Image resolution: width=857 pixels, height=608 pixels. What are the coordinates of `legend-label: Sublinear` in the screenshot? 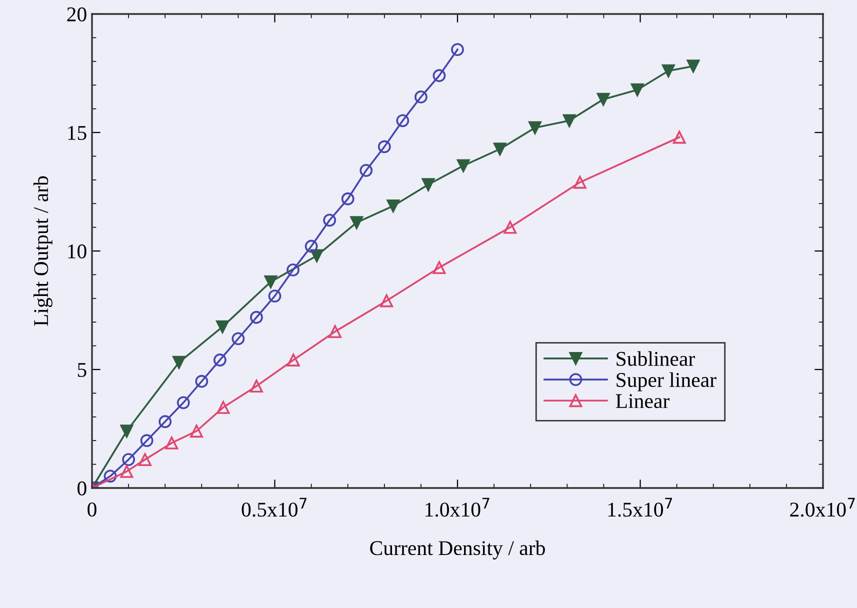 It's located at (655, 358).